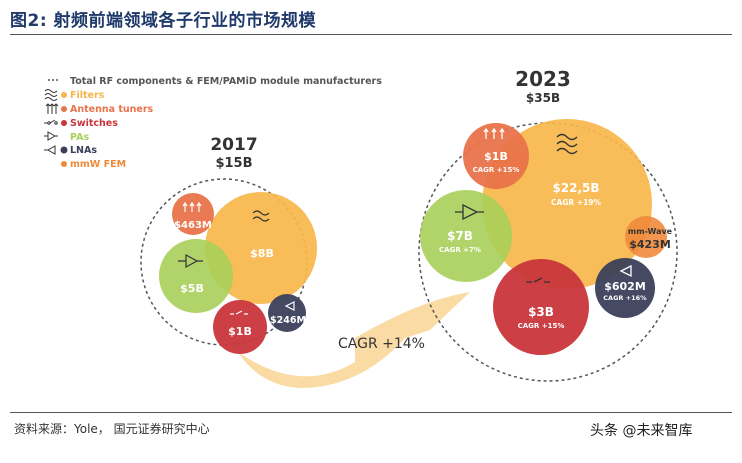  Describe the element at coordinates (261, 216) in the screenshot. I see `filter-wave-icon-2017` at that location.